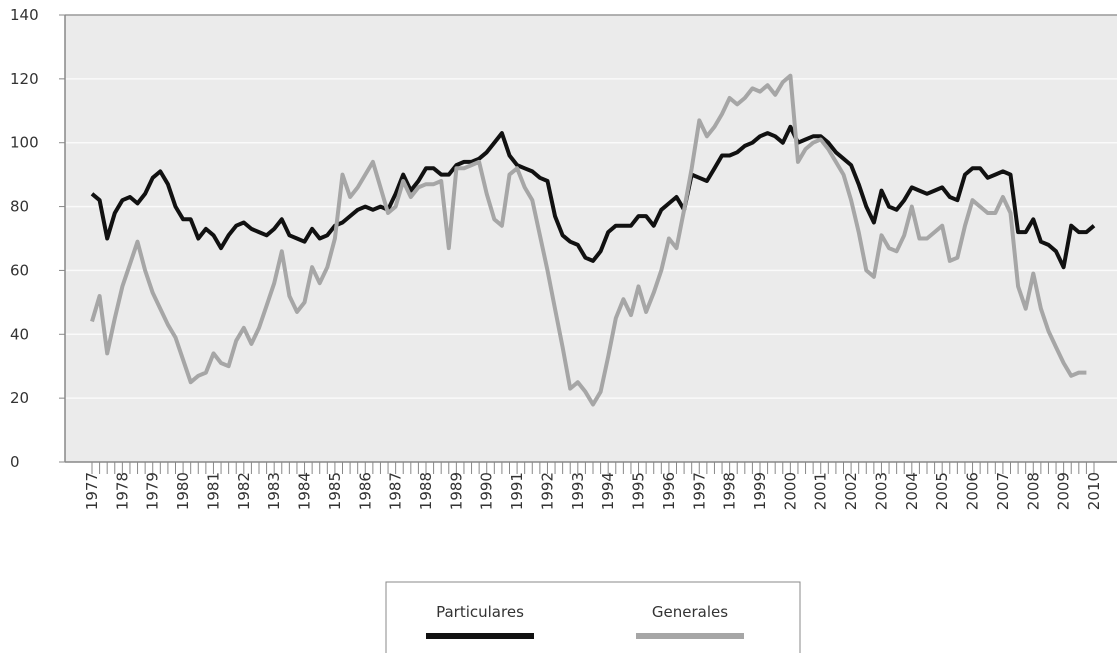 The height and width of the screenshot is (653, 1117). I want to click on y-tick-label: 120, so click(24, 79).